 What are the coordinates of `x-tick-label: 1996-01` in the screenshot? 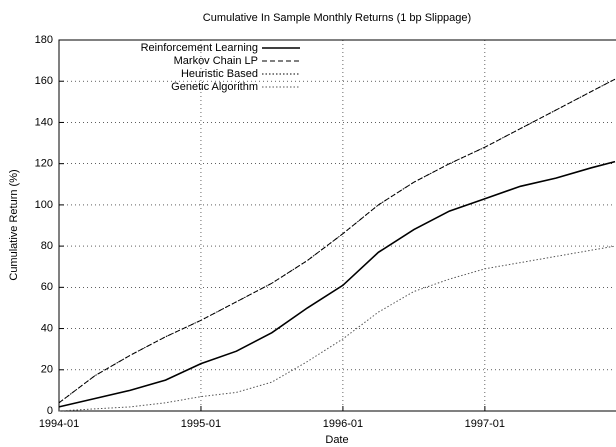 It's located at (343, 424).